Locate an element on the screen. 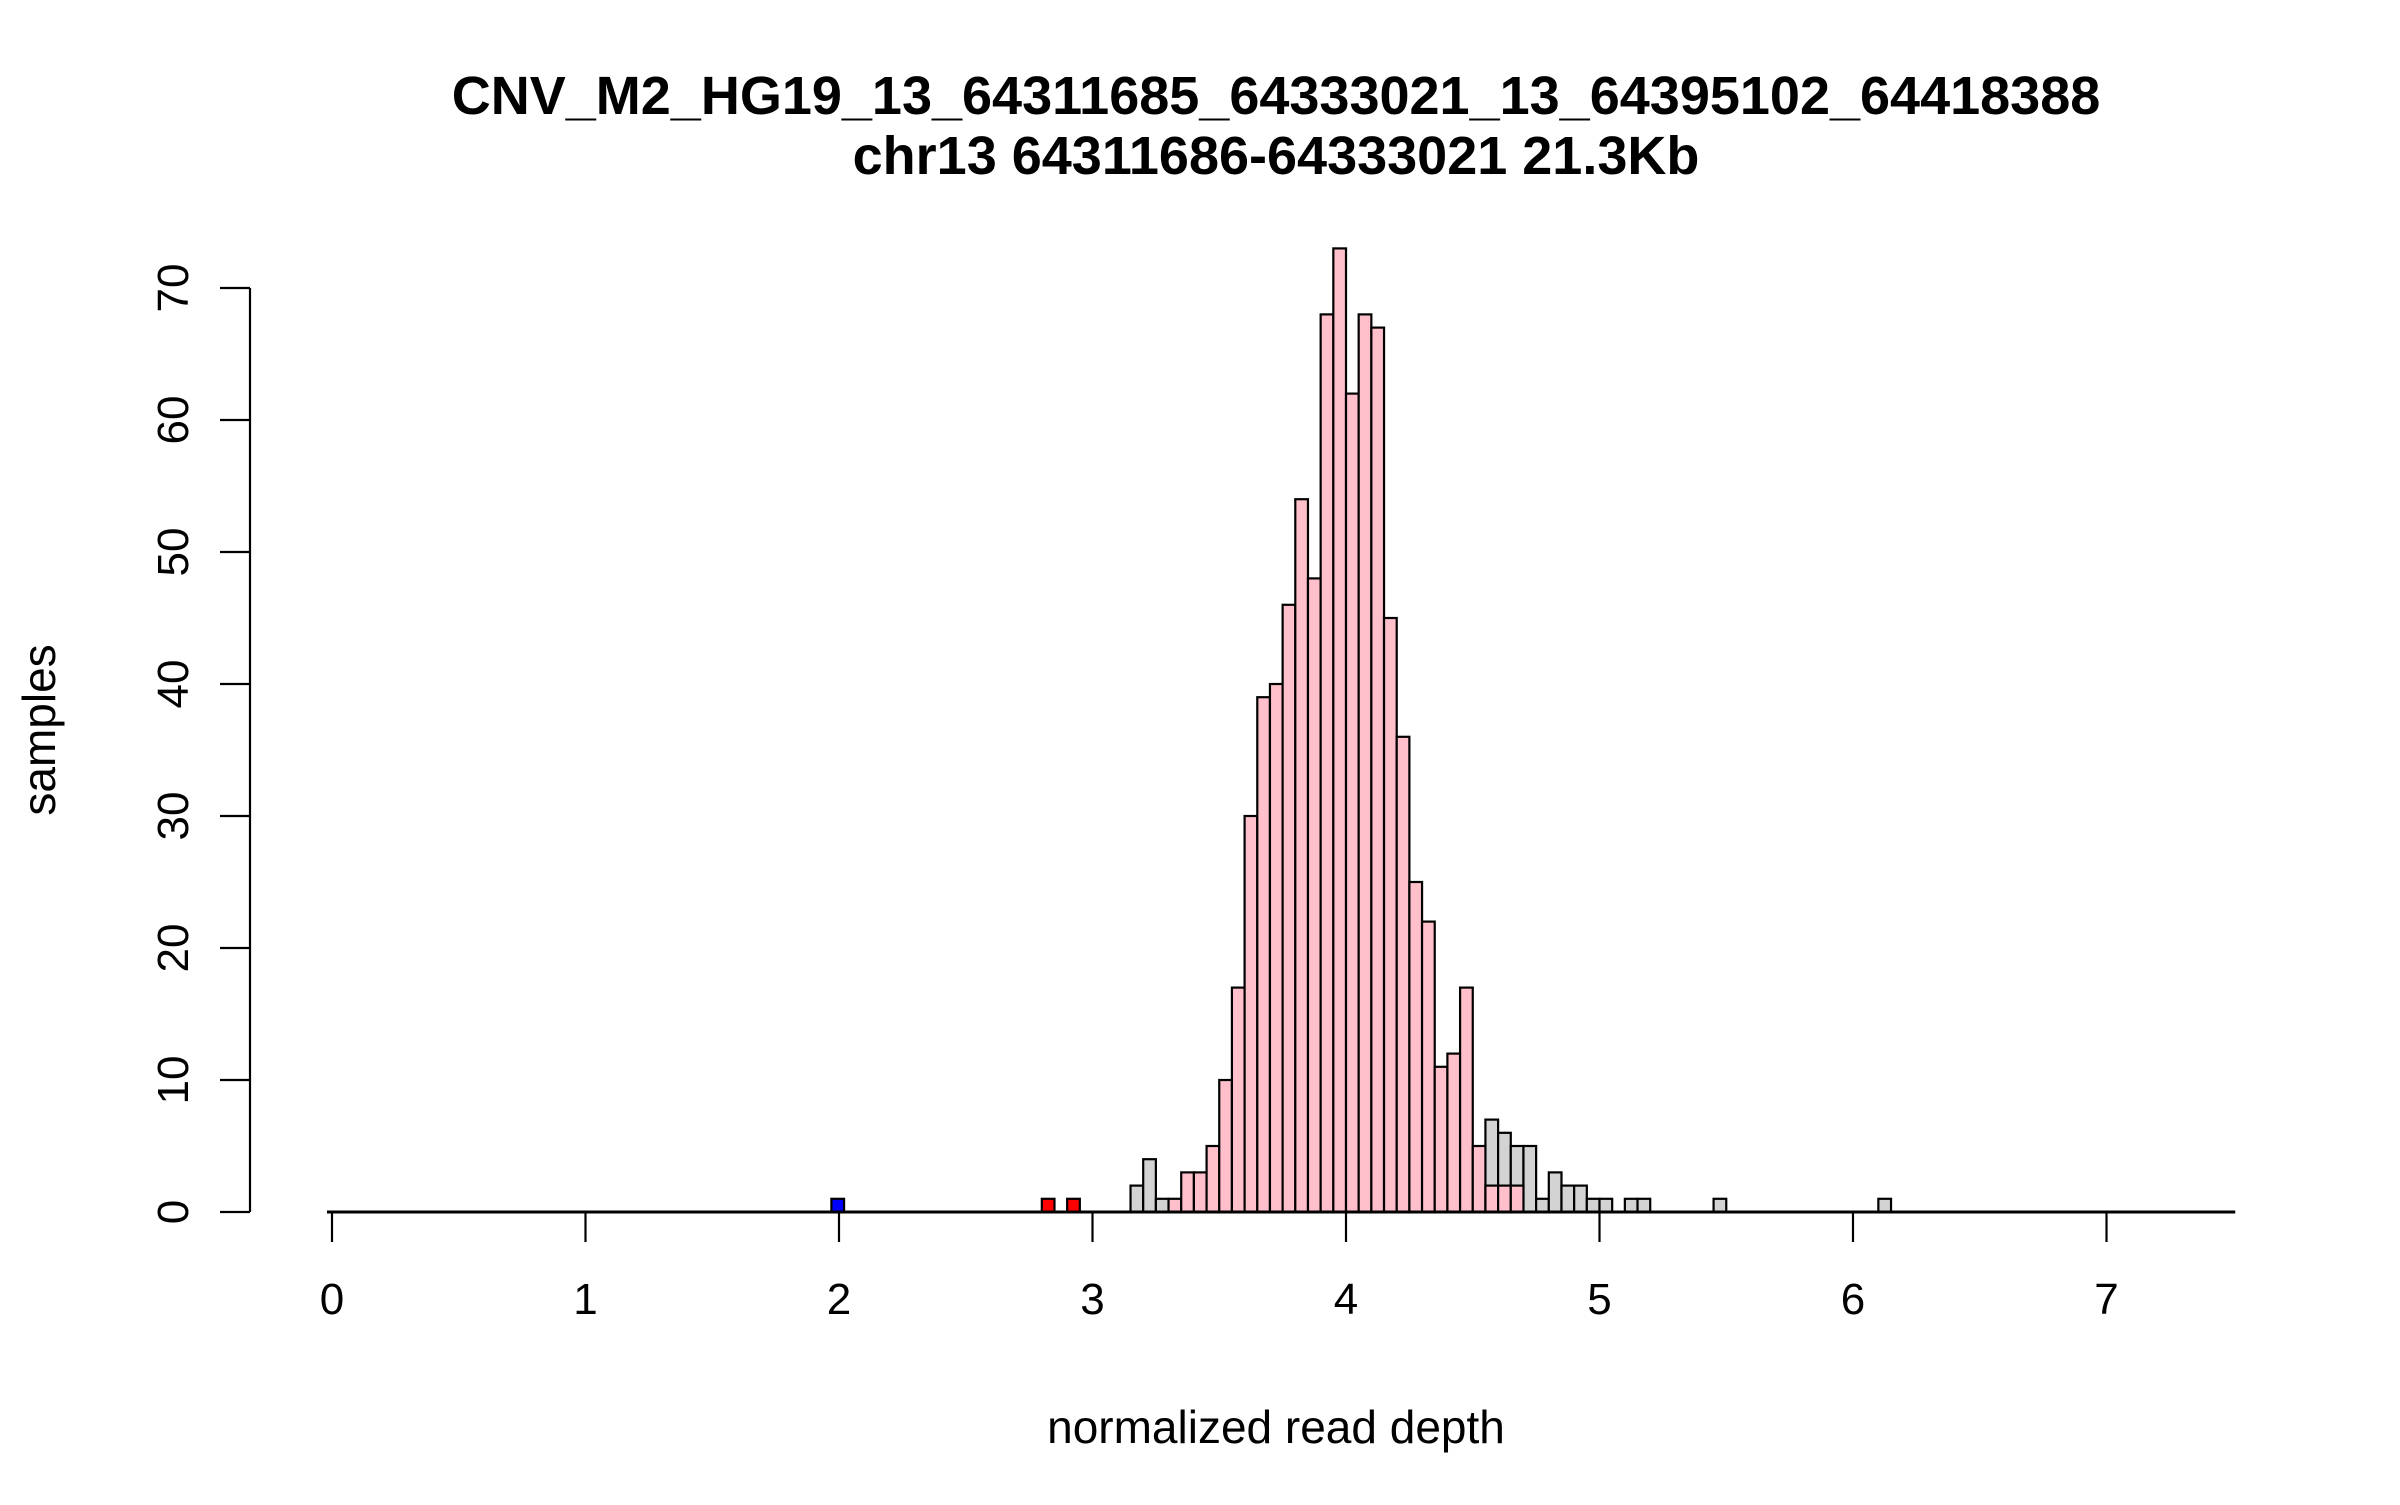  y-tick-label-20: 20 is located at coordinates (173, 948).